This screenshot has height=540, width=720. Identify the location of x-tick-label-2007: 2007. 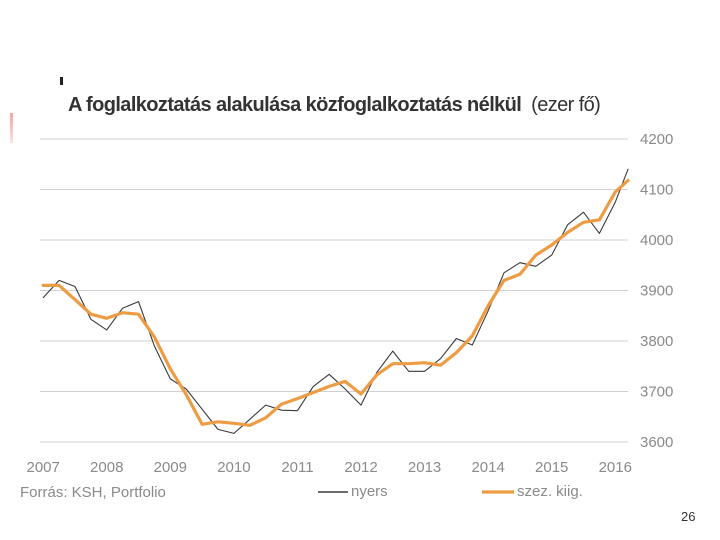
(42, 467).